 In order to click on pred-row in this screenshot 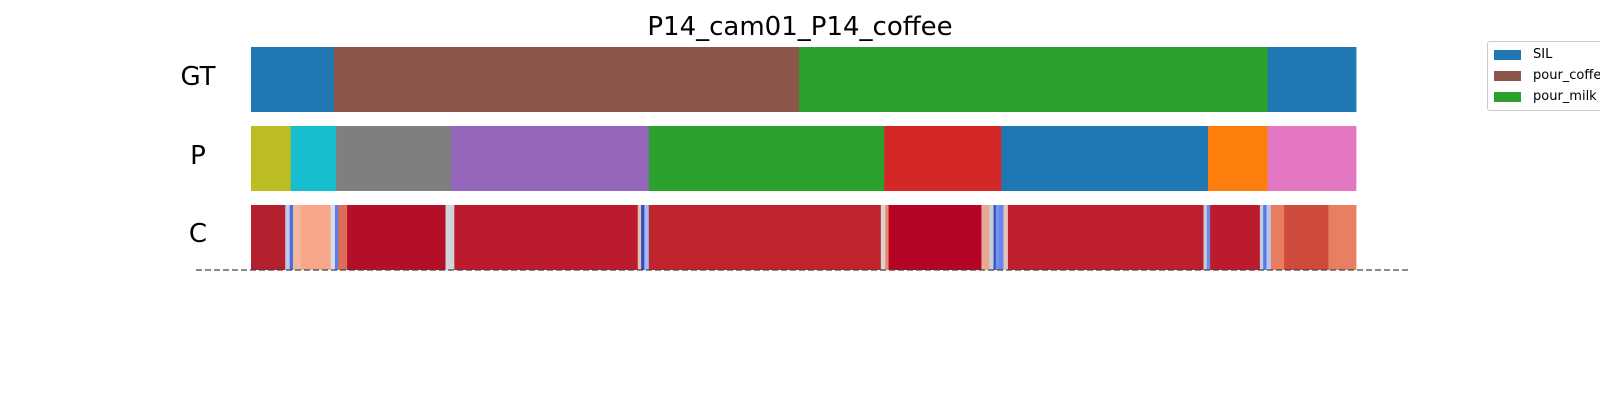, I will do `click(804, 158)`.